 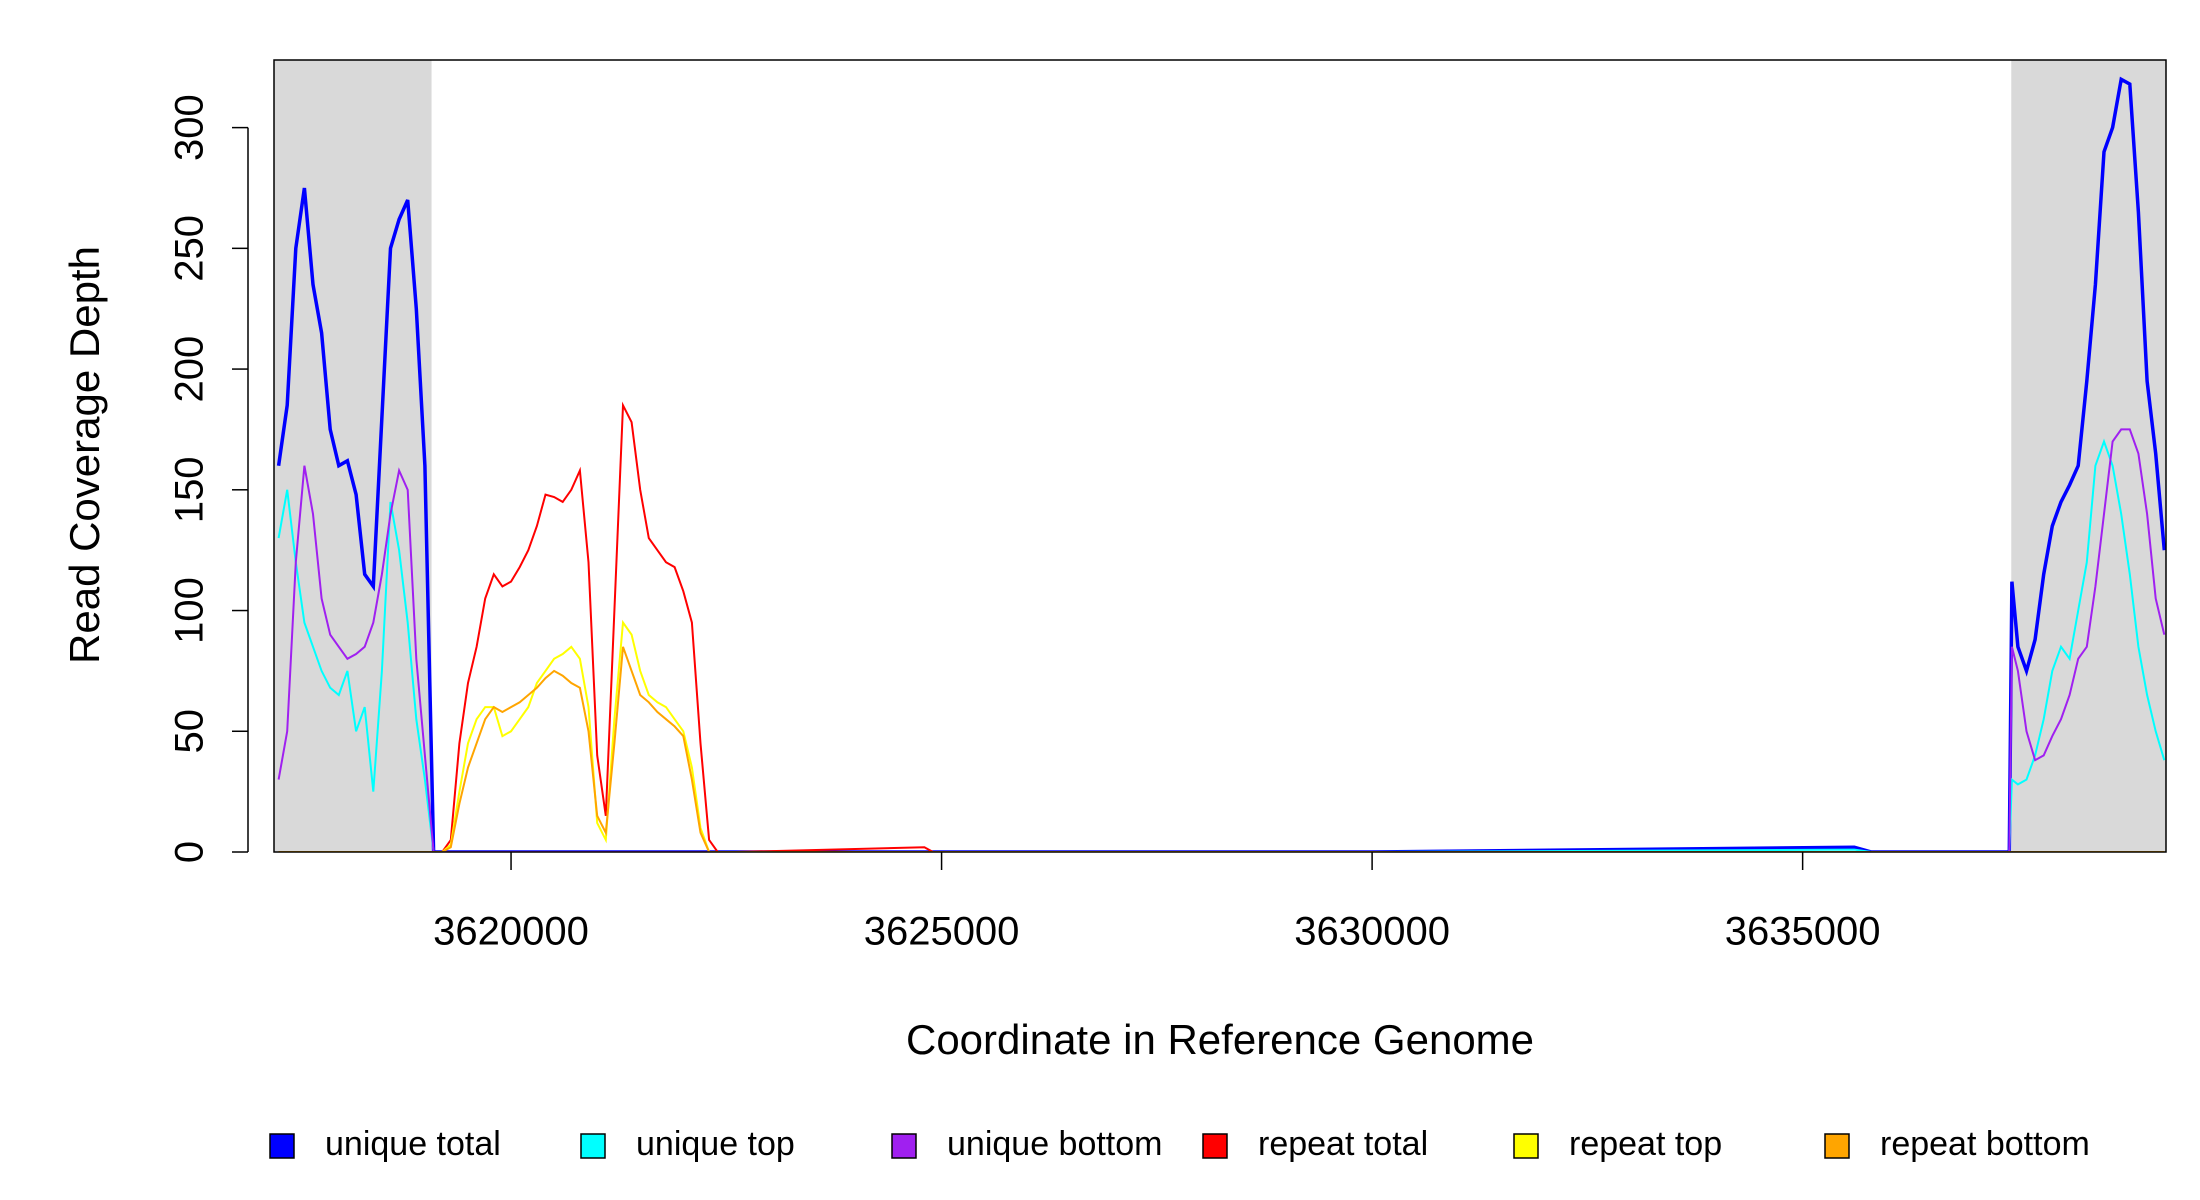 What do you see at coordinates (190, 248) in the screenshot?
I see `y-tick-label: 250` at bounding box center [190, 248].